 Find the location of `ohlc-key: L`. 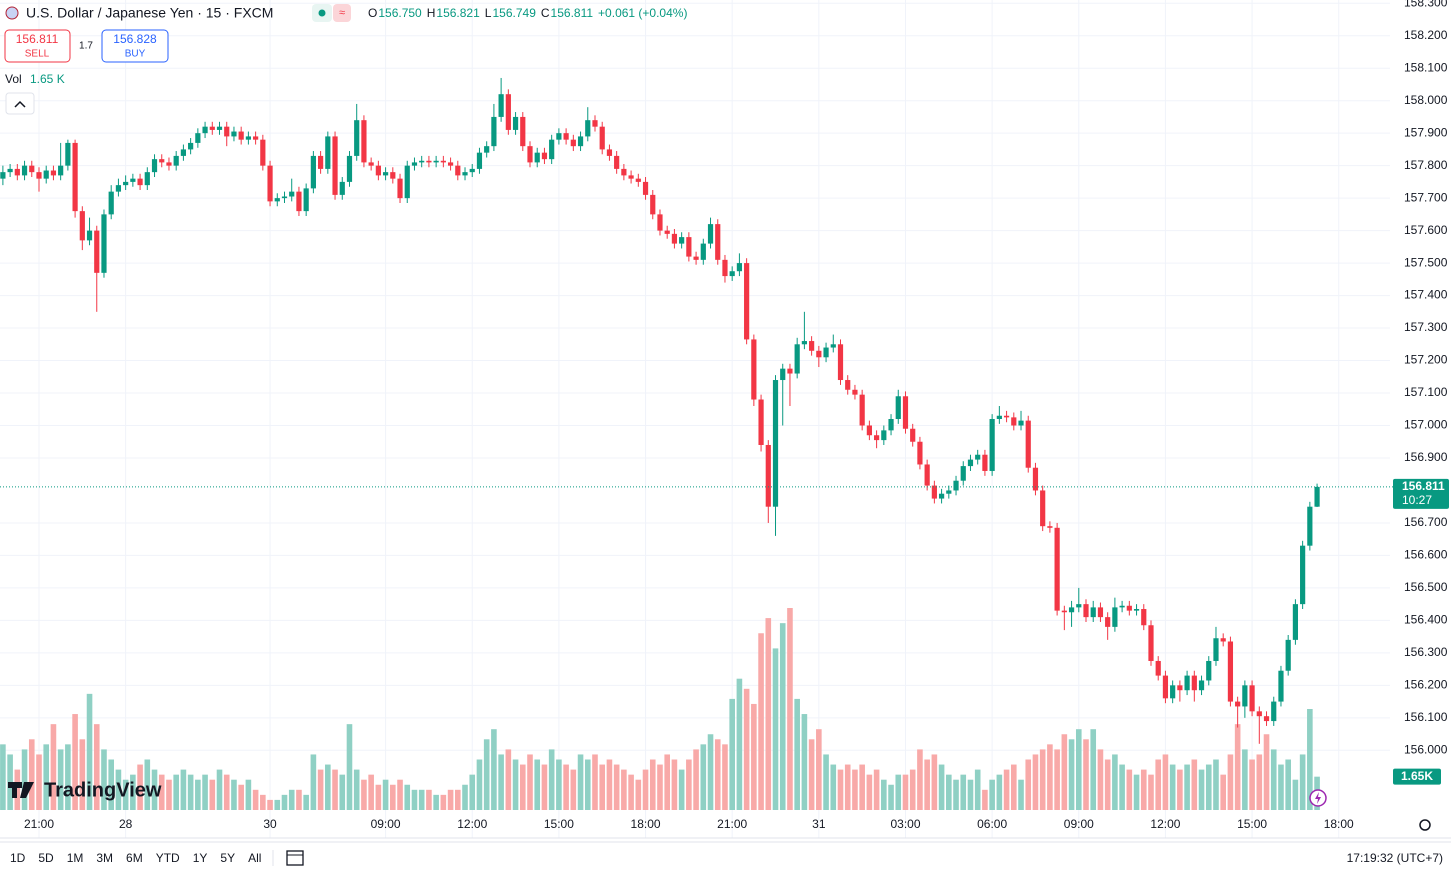

ohlc-key: L is located at coordinates (488, 13).